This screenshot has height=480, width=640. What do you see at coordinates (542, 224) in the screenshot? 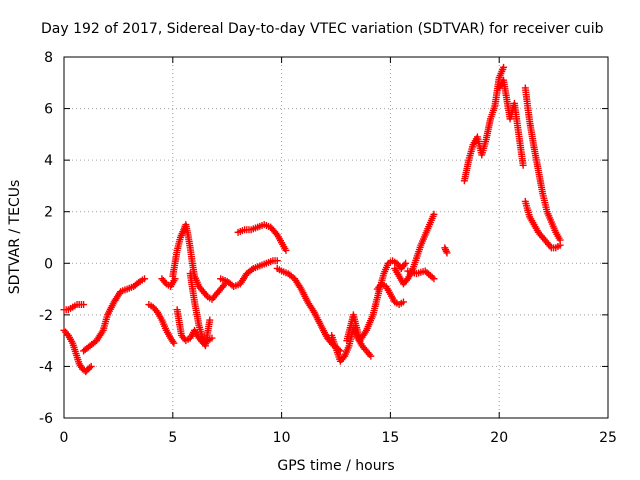
I see `series-seg-u` at bounding box center [542, 224].